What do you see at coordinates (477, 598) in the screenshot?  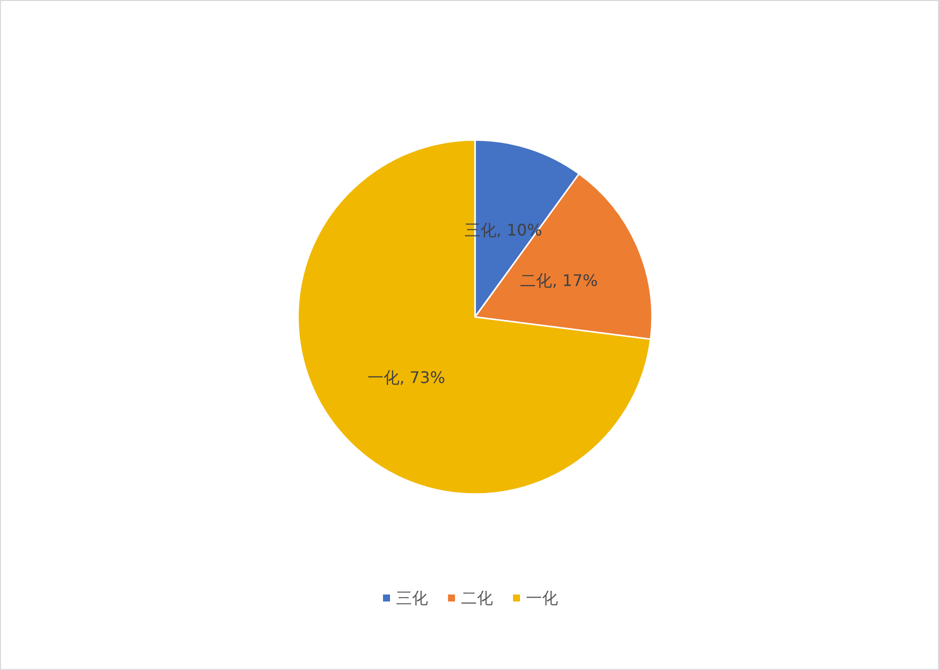 I see `legend-label: 二化` at bounding box center [477, 598].